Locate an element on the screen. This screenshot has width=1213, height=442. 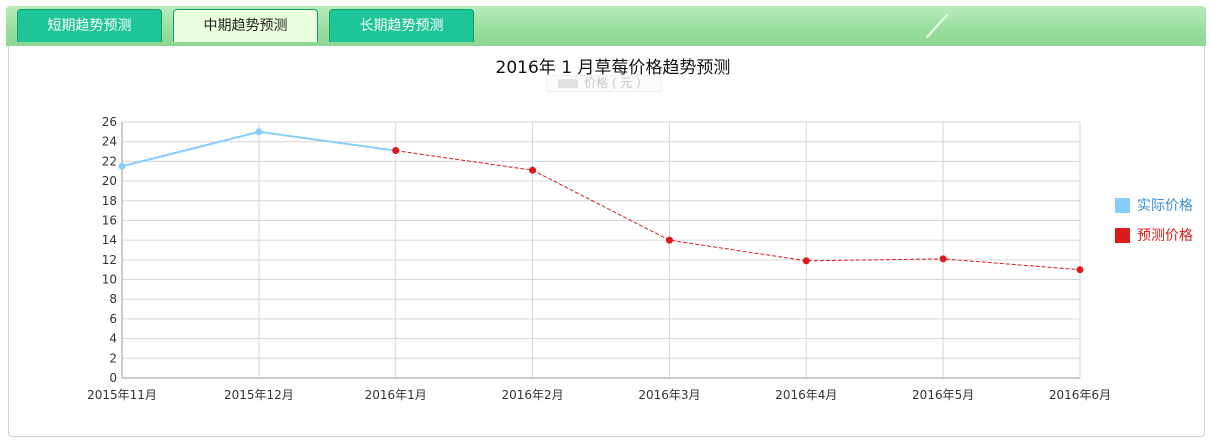
y-tick-label: 16 is located at coordinates (109, 220).